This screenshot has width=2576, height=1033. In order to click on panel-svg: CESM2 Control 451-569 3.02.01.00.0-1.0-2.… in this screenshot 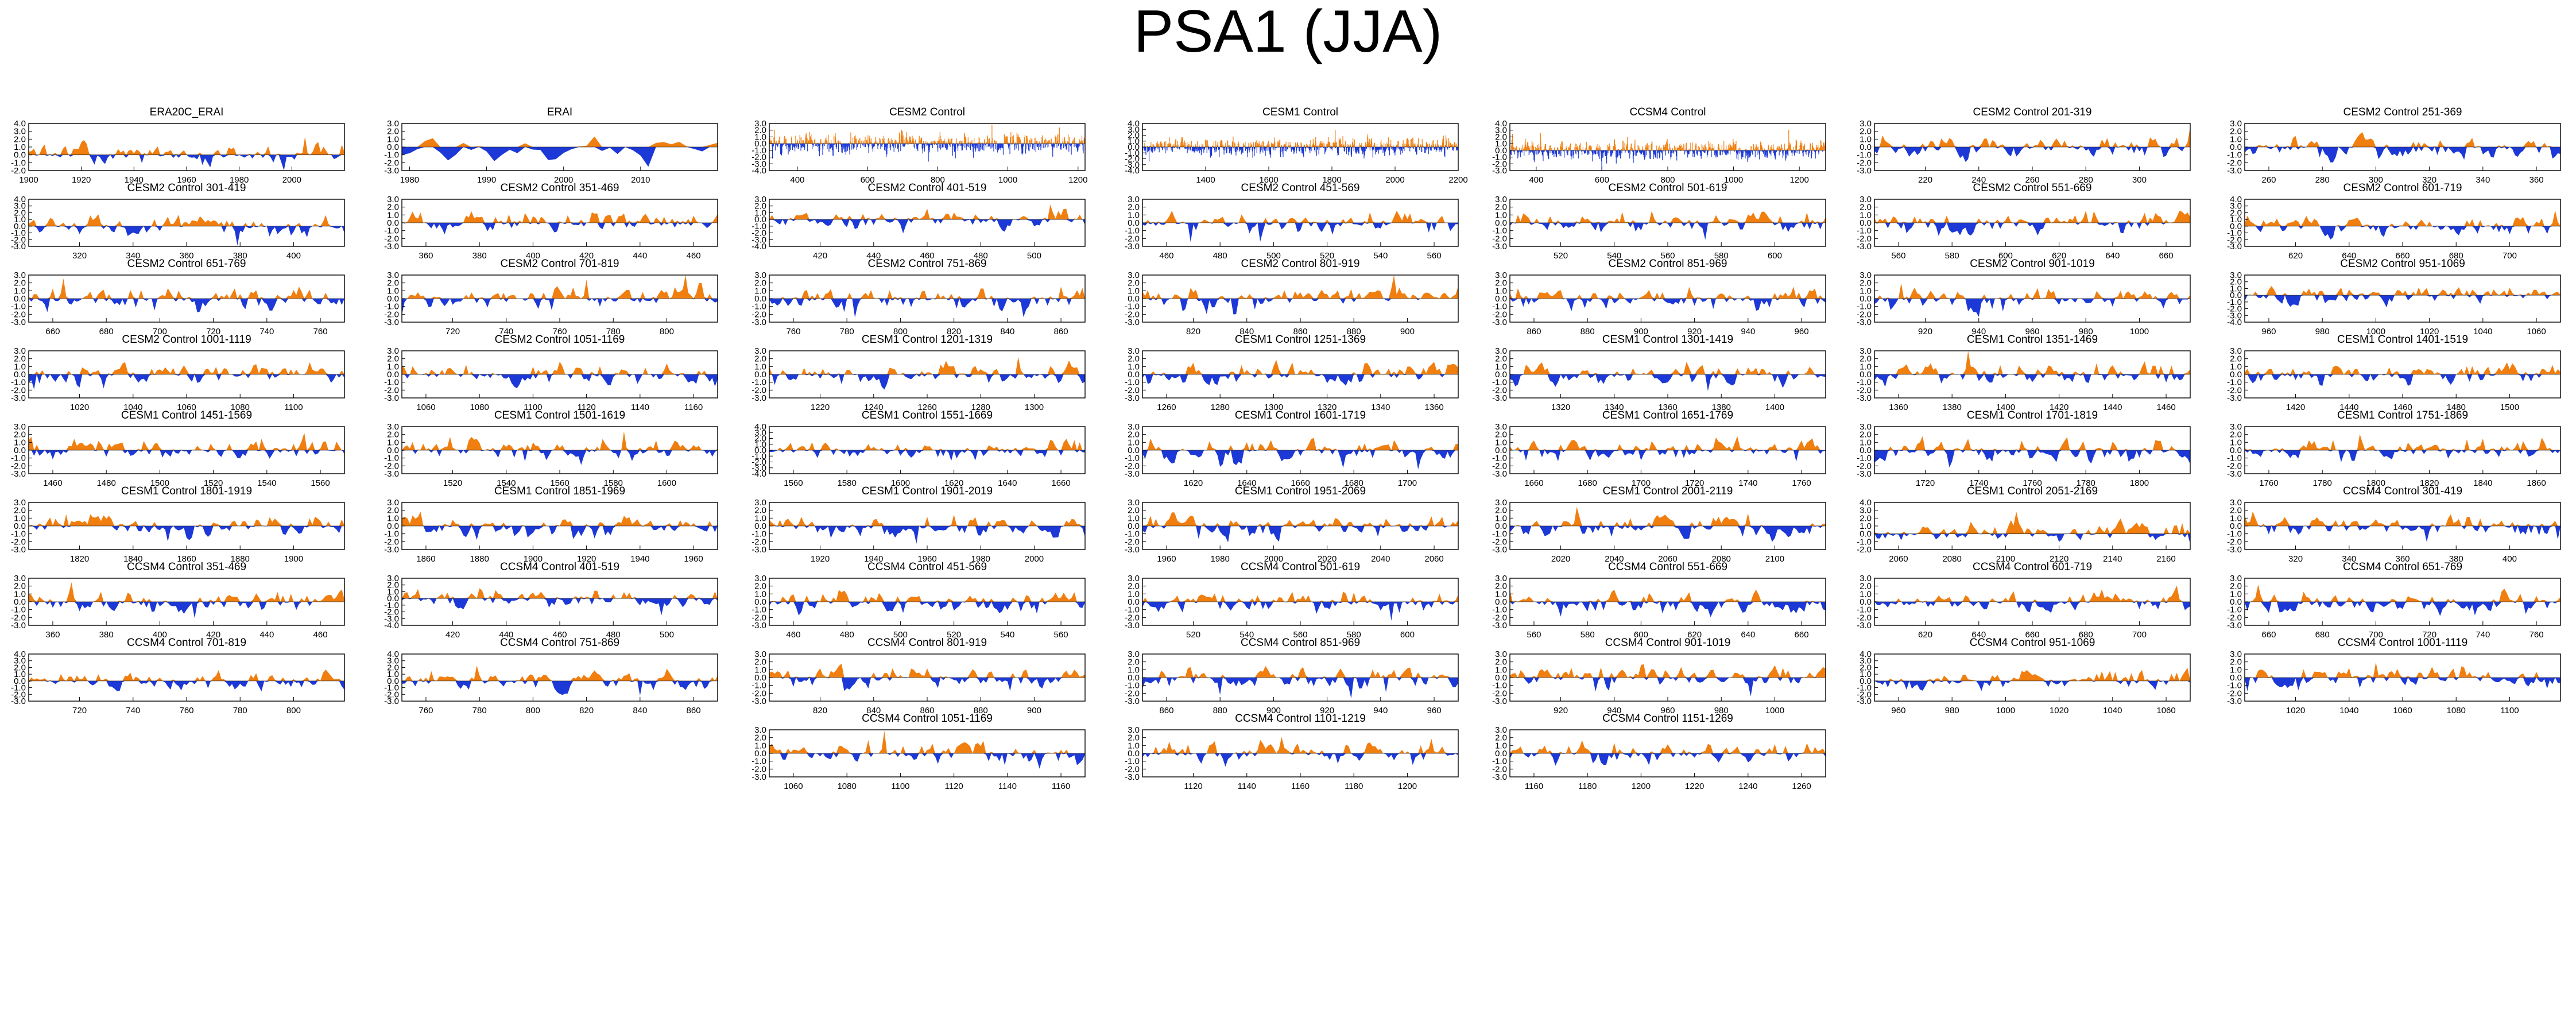, I will do `click(1292, 221)`.